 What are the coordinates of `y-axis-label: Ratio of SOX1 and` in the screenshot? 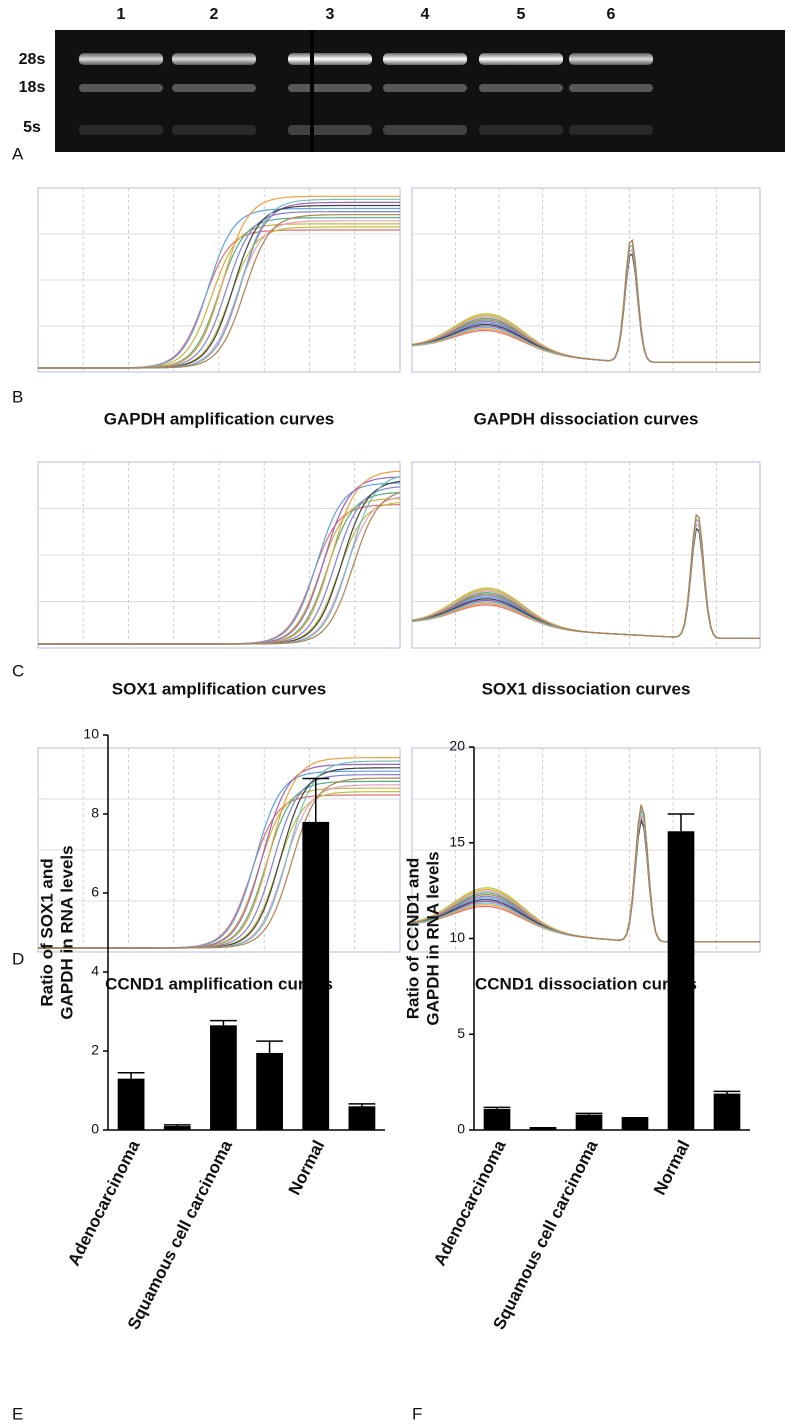 It's located at (46, 932).